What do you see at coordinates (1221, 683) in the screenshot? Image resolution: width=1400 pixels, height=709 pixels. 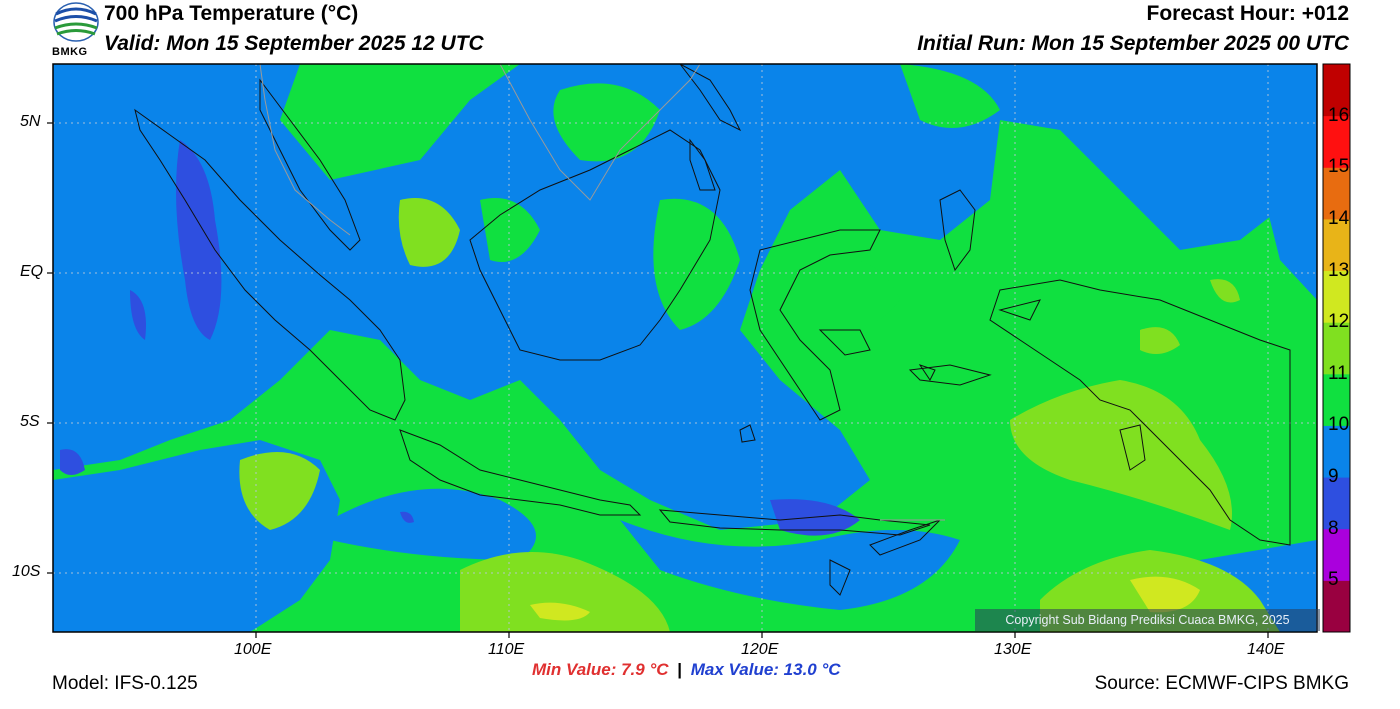 I see `data-source: Source: ECMWF-CIPS BMKG` at bounding box center [1221, 683].